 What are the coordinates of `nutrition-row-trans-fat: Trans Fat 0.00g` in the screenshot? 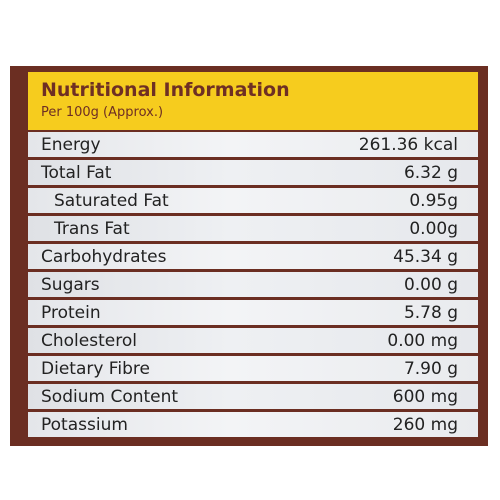 It's located at (253, 228).